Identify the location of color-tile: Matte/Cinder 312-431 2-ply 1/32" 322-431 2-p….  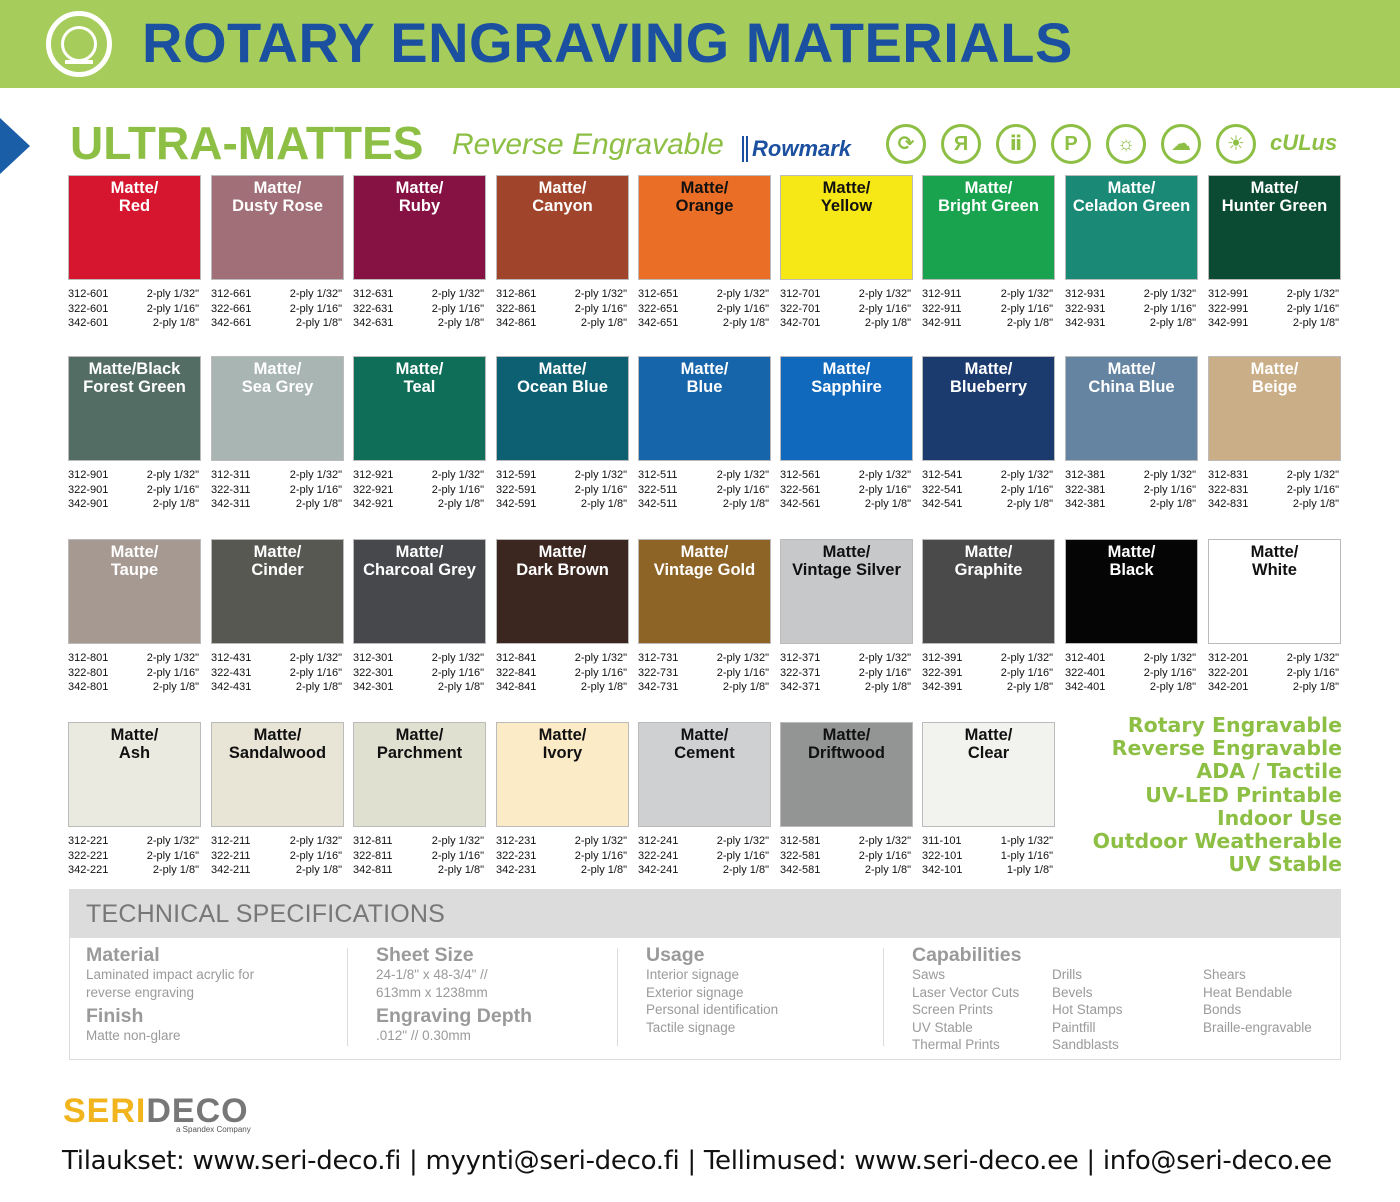
(277, 617).